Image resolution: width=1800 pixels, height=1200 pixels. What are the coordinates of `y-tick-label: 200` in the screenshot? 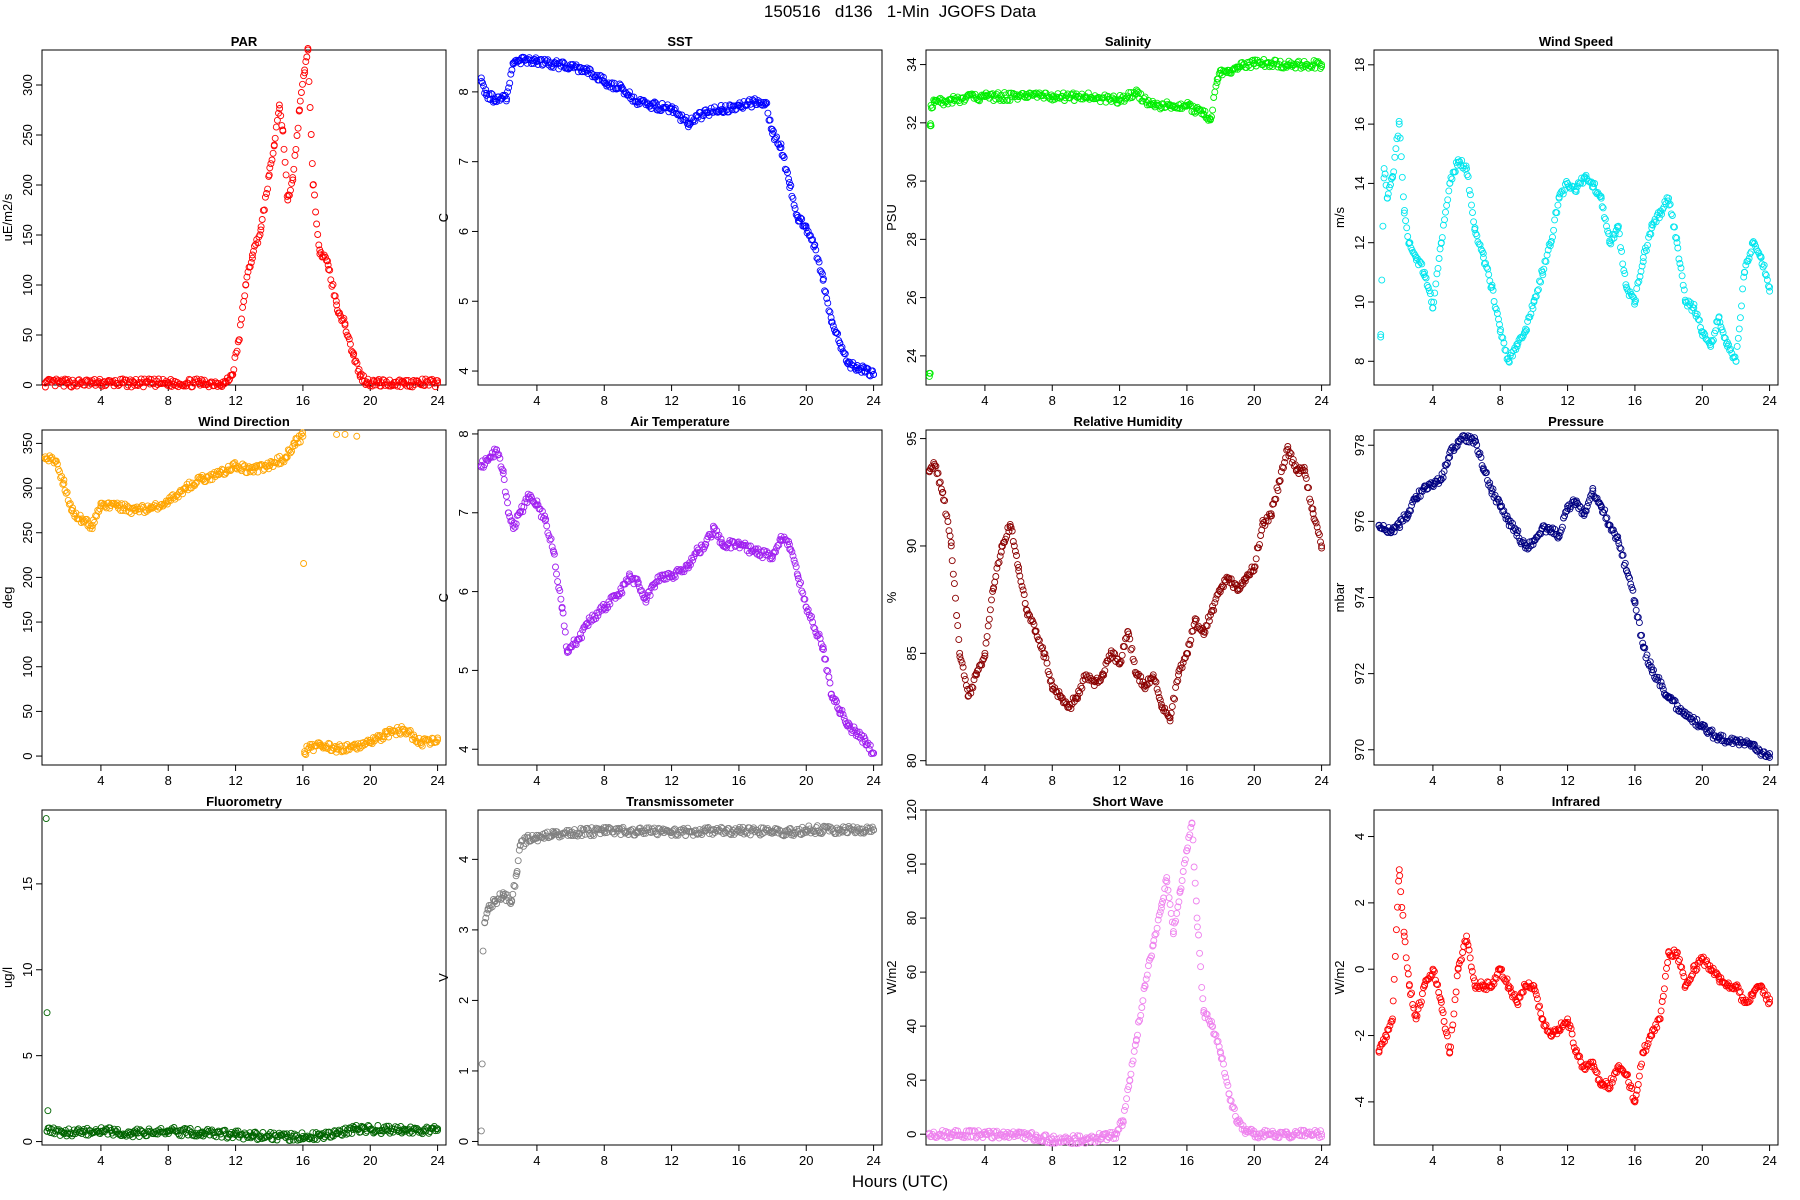 It's located at (27, 185).